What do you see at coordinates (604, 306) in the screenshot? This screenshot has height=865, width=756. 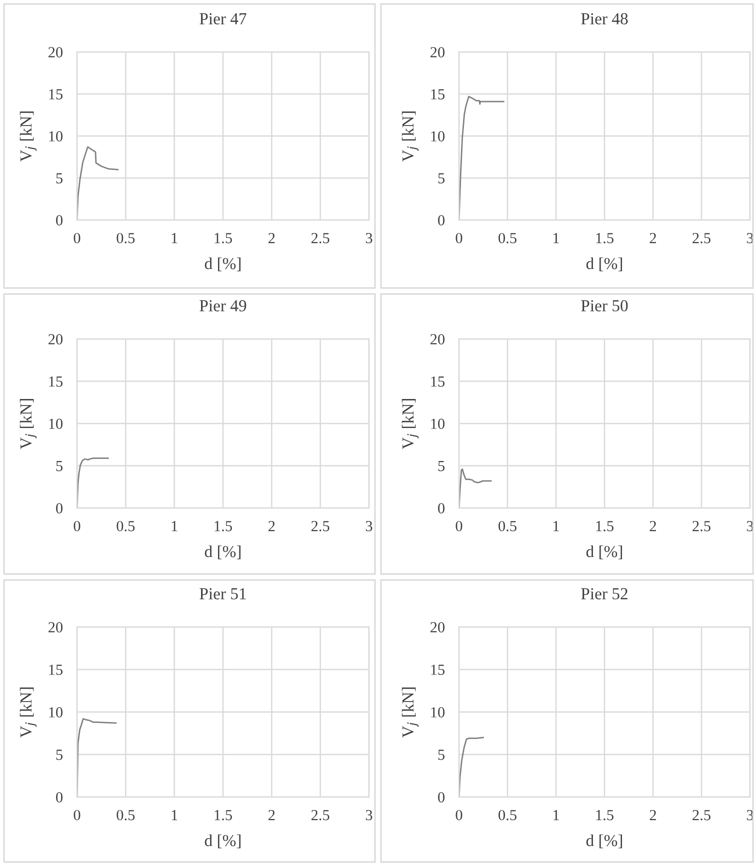 I see `chart-title: Pier 50` at bounding box center [604, 306].